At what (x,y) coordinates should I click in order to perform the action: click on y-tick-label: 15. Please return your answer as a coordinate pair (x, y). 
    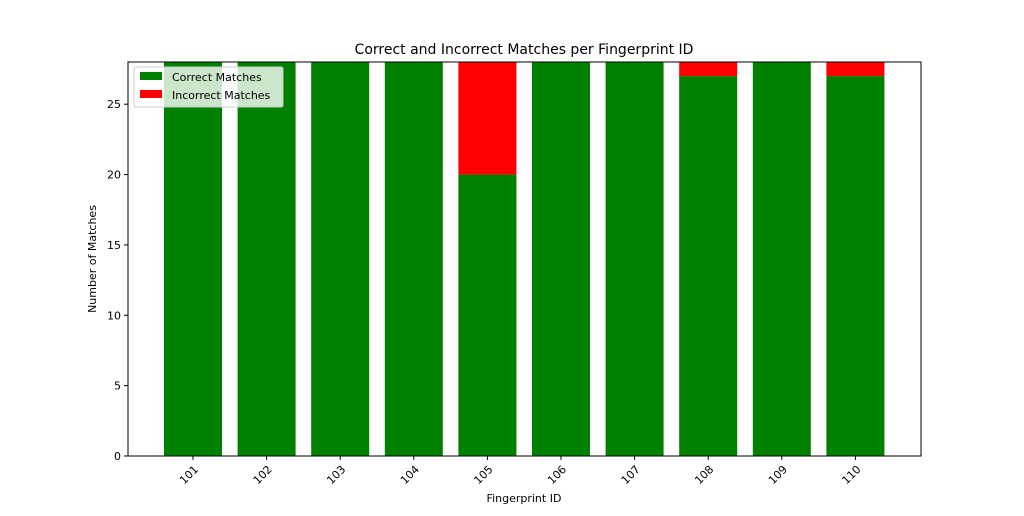
    Looking at the image, I should click on (114, 245).